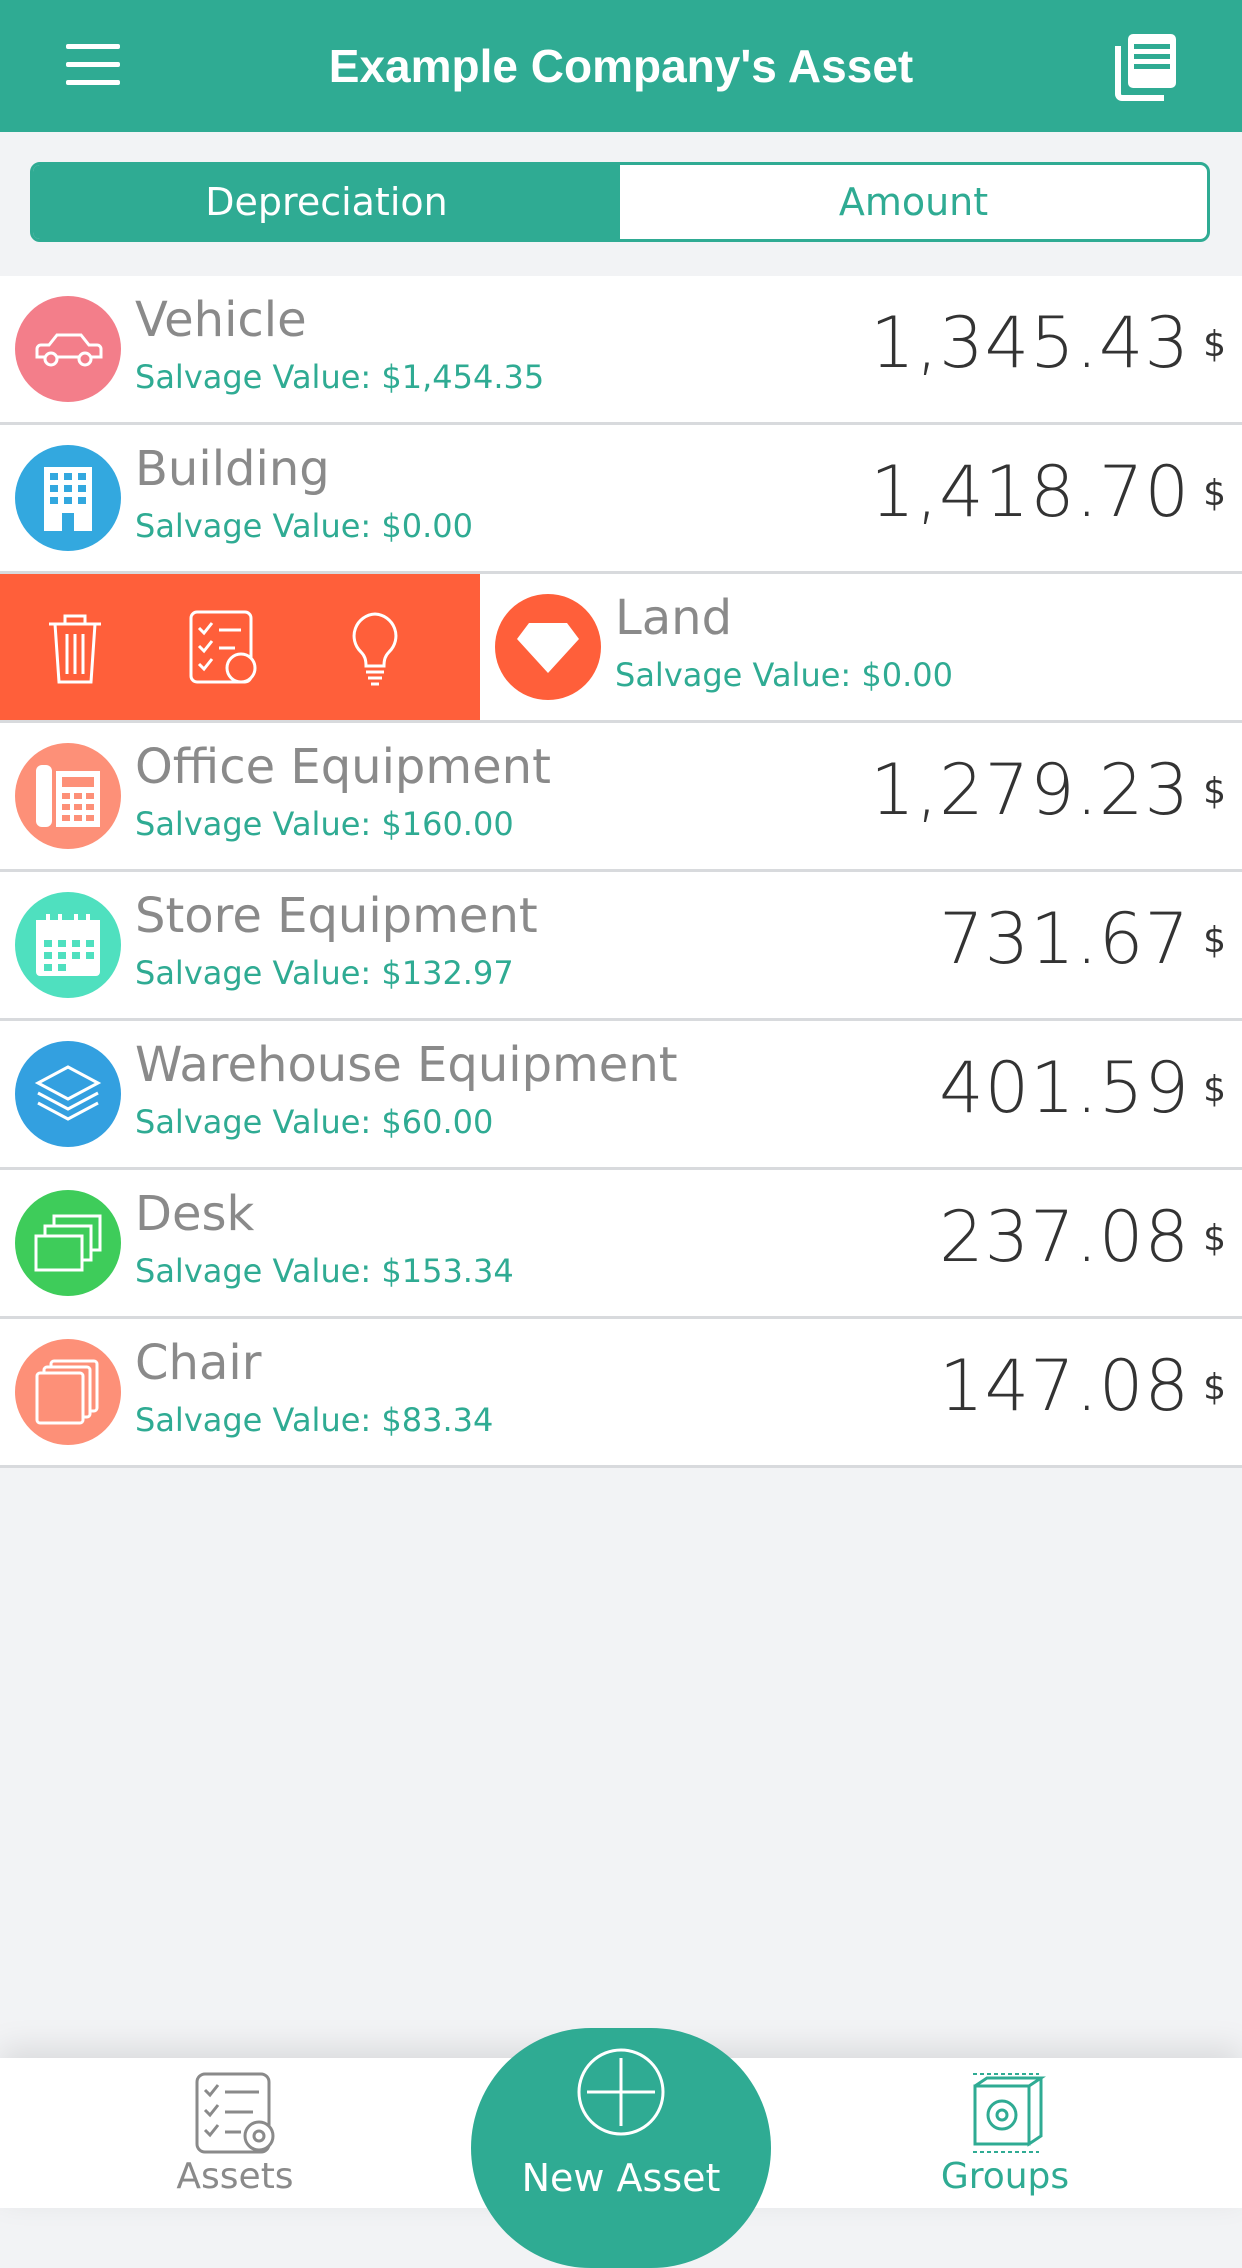  I want to click on asset-salvage-value: Salvage Value: $60.00, so click(314, 1122).